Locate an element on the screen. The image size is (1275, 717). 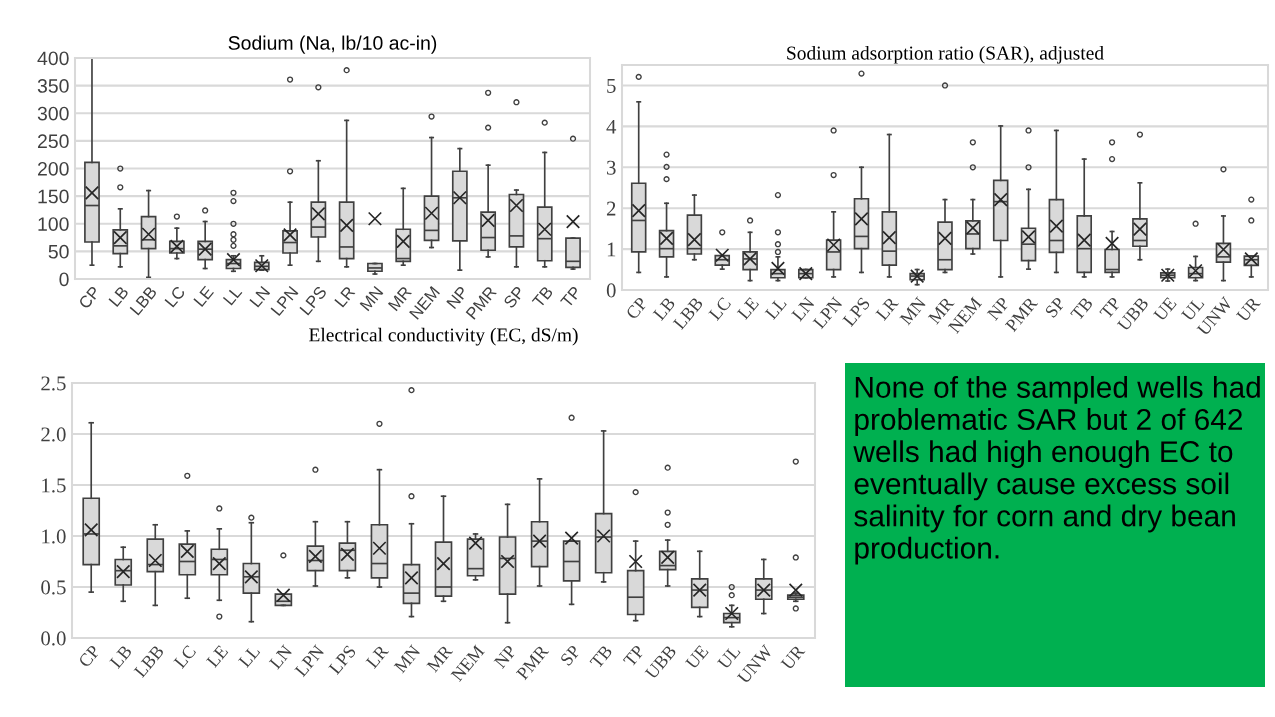
text: None of the sampled wells had problematic SAR but 2 of 642 wells had high enough EC to eventually cause excess soil salinity for corn and dry bean production. is located at coordinates (1056, 470).